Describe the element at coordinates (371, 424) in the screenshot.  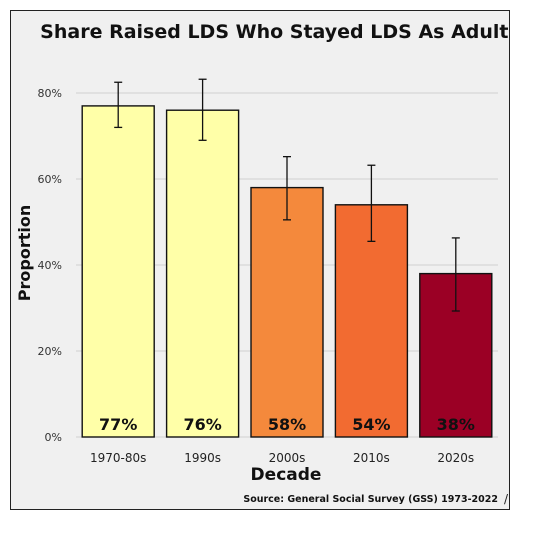
I see `data-label: 54%` at that location.